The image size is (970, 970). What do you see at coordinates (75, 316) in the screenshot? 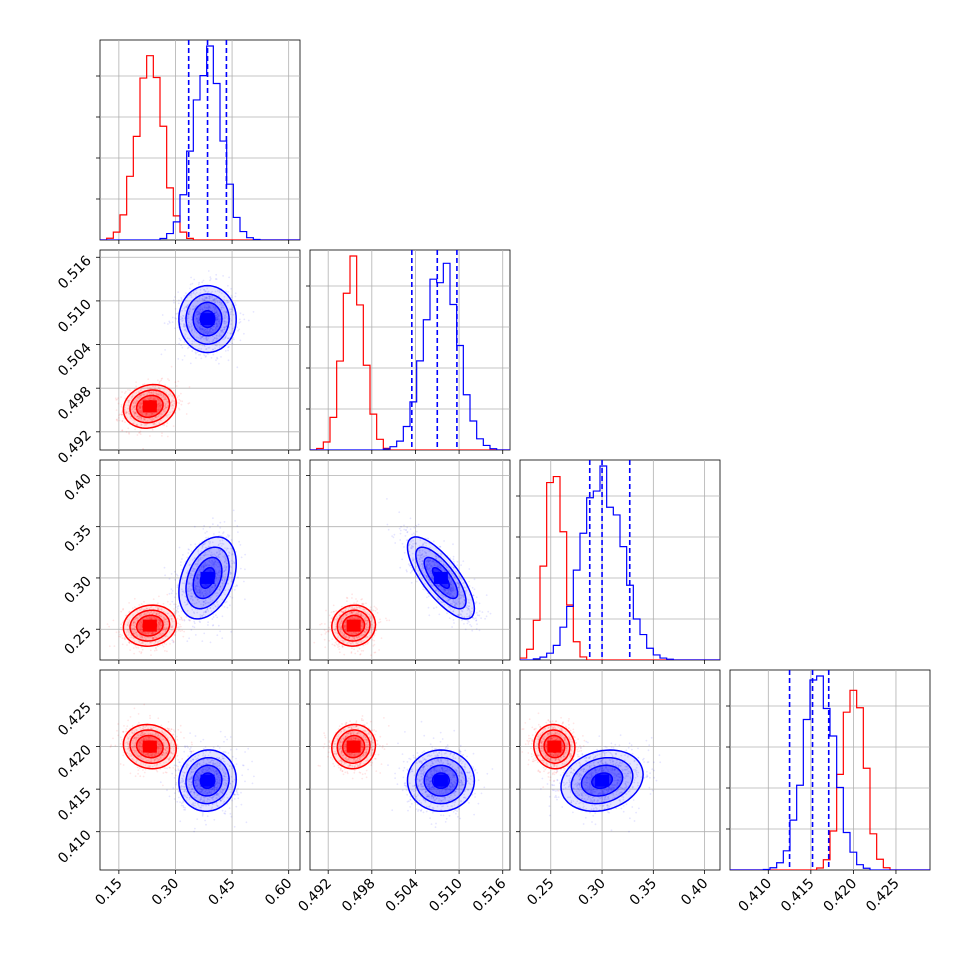
I see `y-tick-label: 0.510` at bounding box center [75, 316].